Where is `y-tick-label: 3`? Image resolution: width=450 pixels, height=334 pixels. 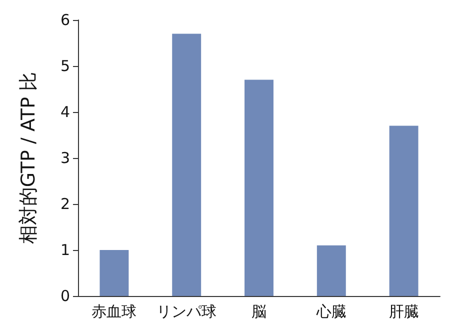
y-tick-label: 3 is located at coordinates (65, 158).